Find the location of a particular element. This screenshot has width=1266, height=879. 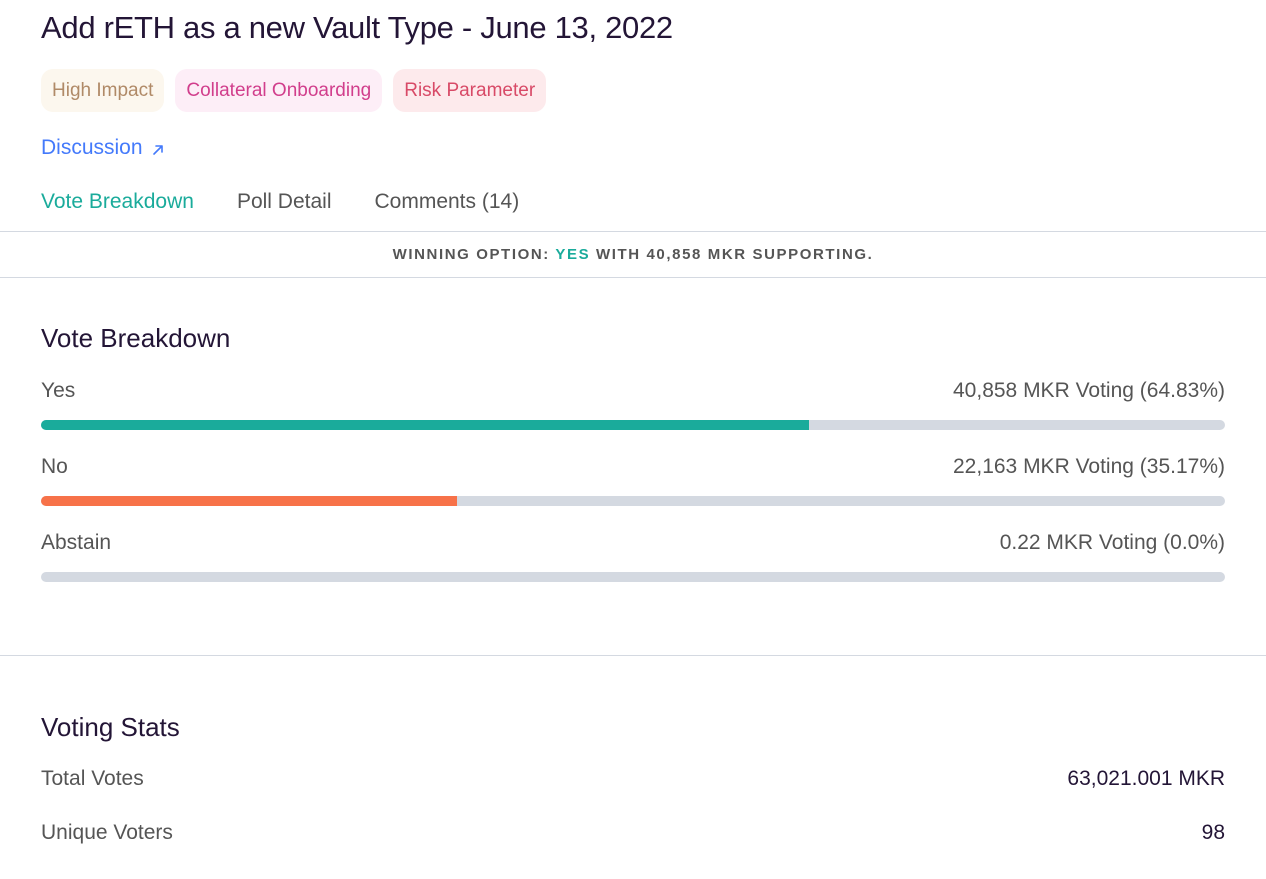

vote-option-summary: 40,858 MKR Voting (64.83%) is located at coordinates (1089, 390).